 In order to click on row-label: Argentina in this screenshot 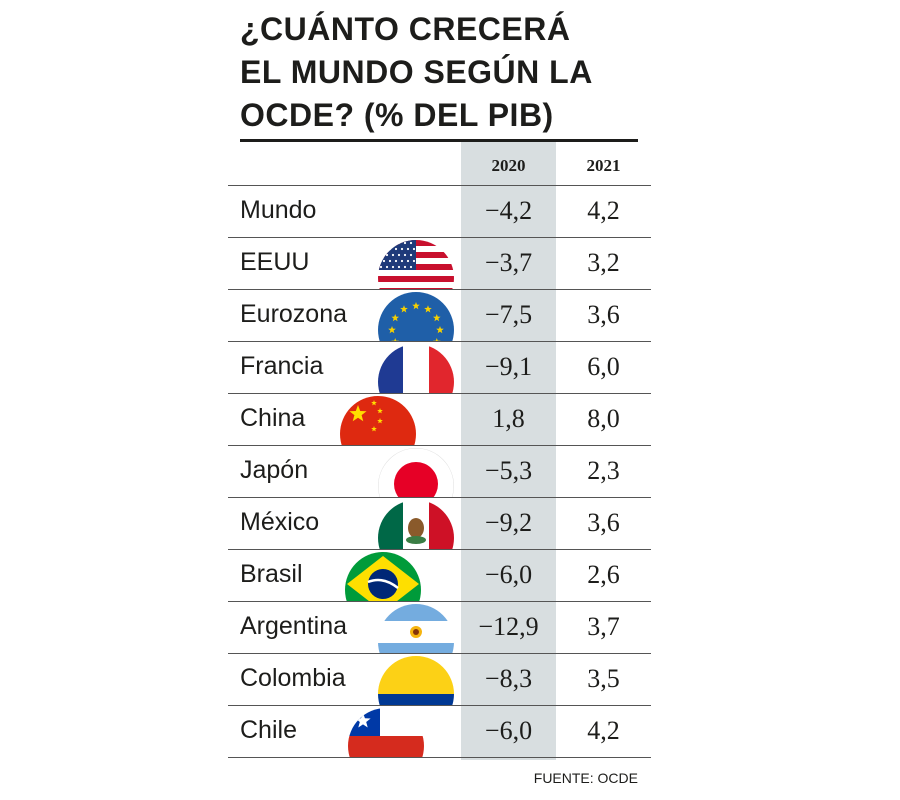, I will do `click(294, 626)`.